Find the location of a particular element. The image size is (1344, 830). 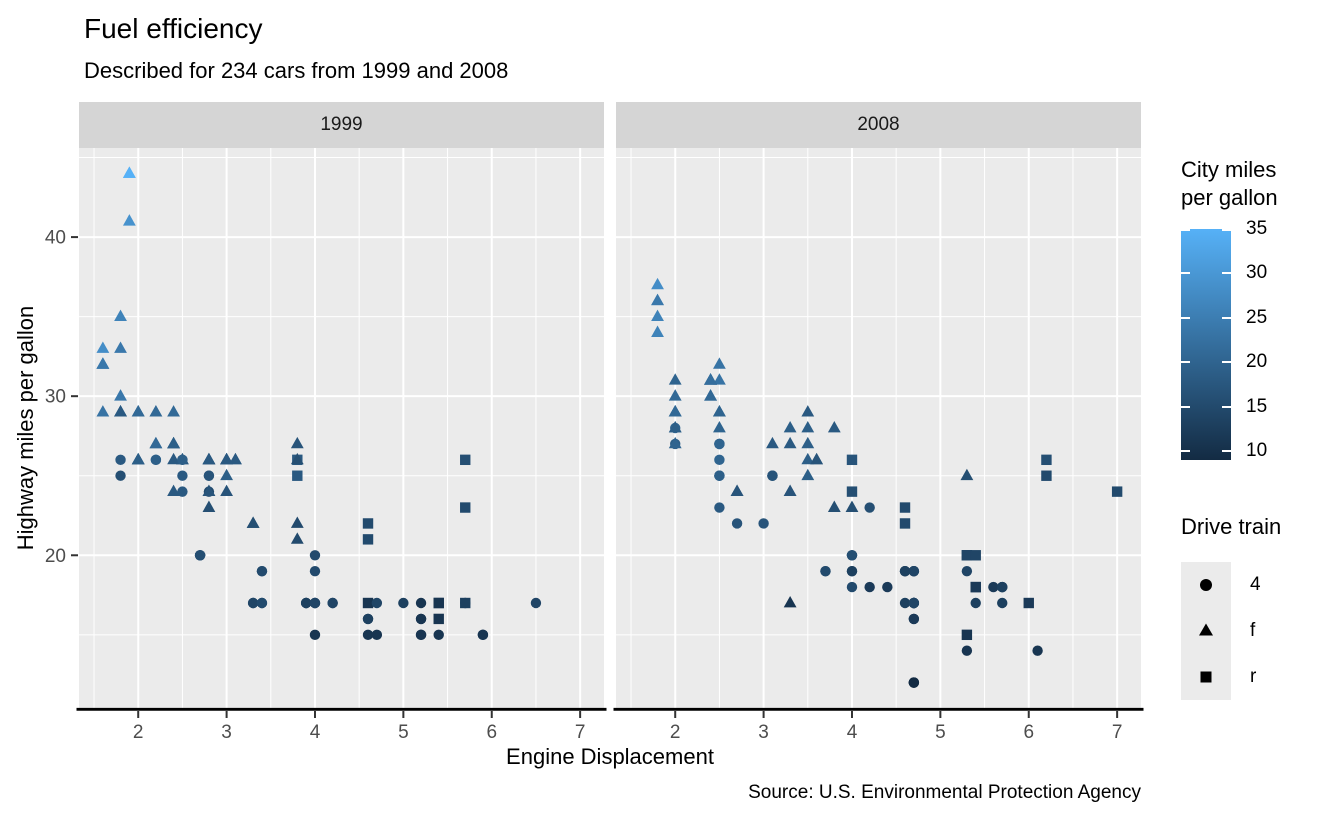

circle-glyph is located at coordinates (1206, 585).